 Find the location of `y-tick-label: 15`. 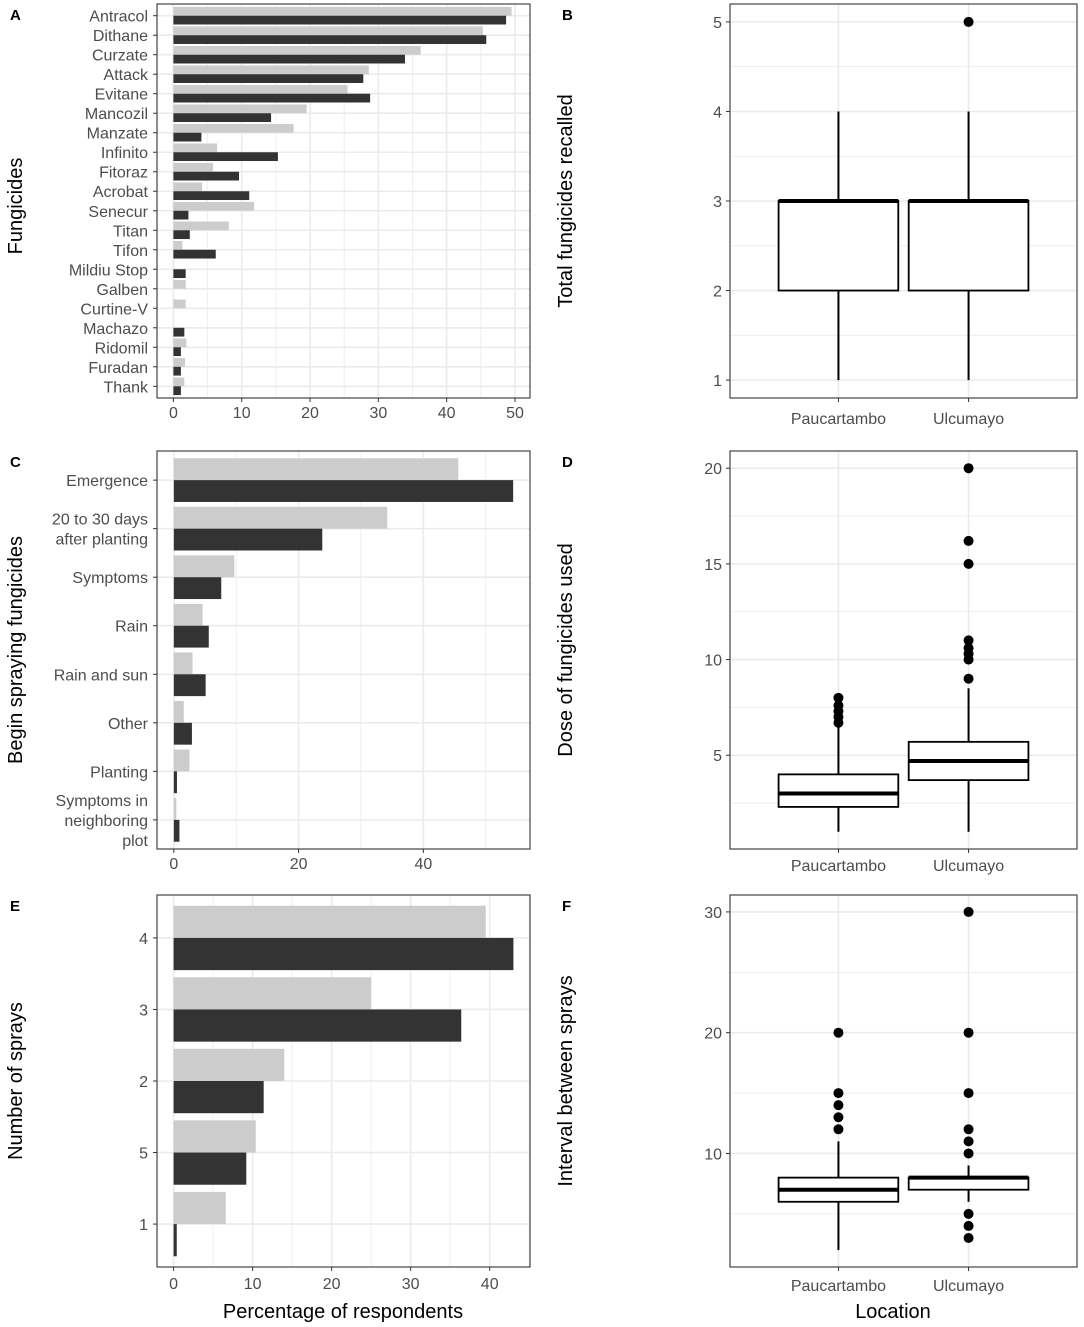

y-tick-label: 15 is located at coordinates (713, 565).